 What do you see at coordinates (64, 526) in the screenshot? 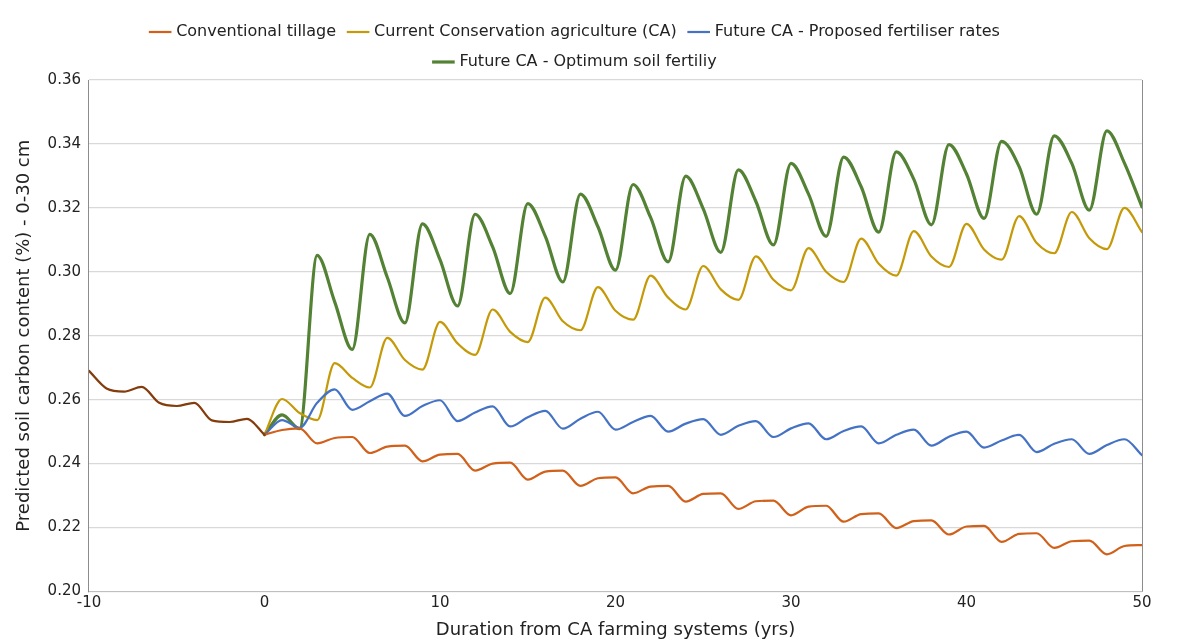
I see `y-tick-label: 0.22` at bounding box center [64, 526].